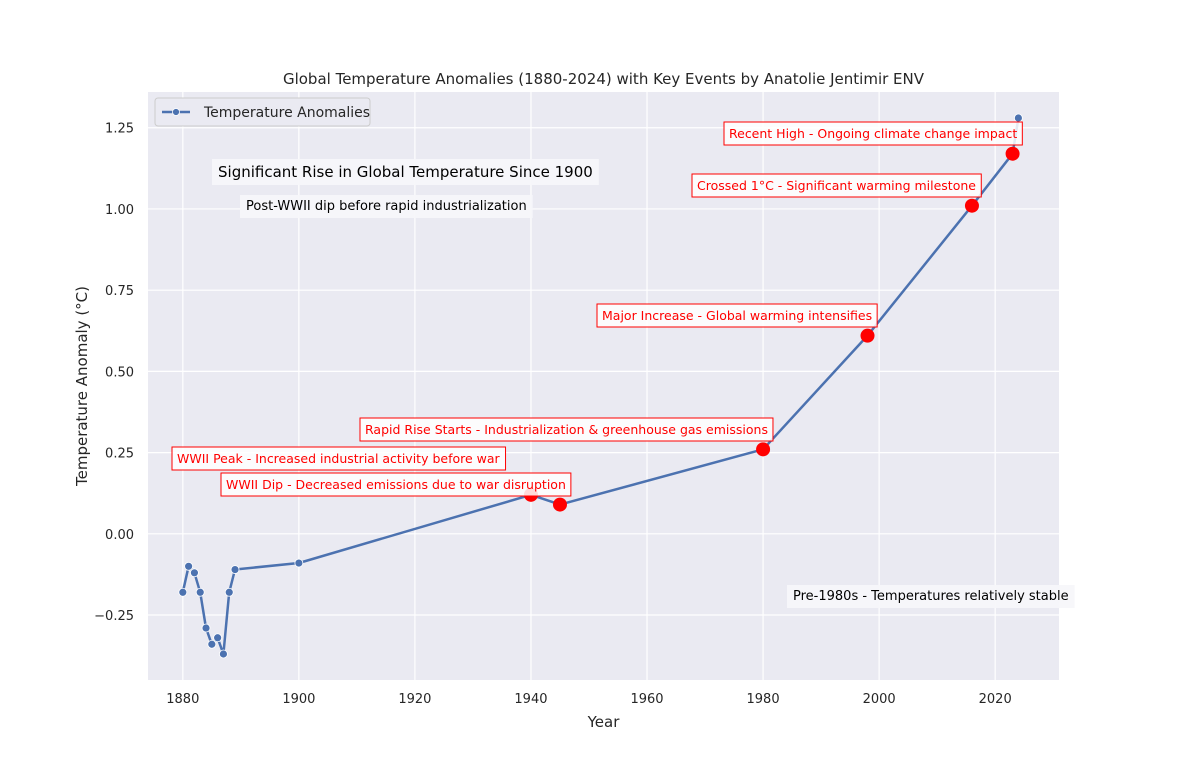 The image size is (1177, 770). I want to click on x-tick-label: 1880, so click(182, 699).